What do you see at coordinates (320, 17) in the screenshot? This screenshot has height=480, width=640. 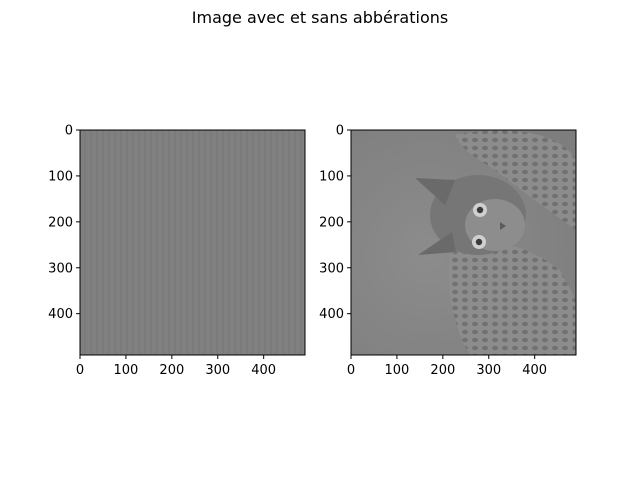 I see `figure-title: Image avec et sans abbérations` at bounding box center [320, 17].